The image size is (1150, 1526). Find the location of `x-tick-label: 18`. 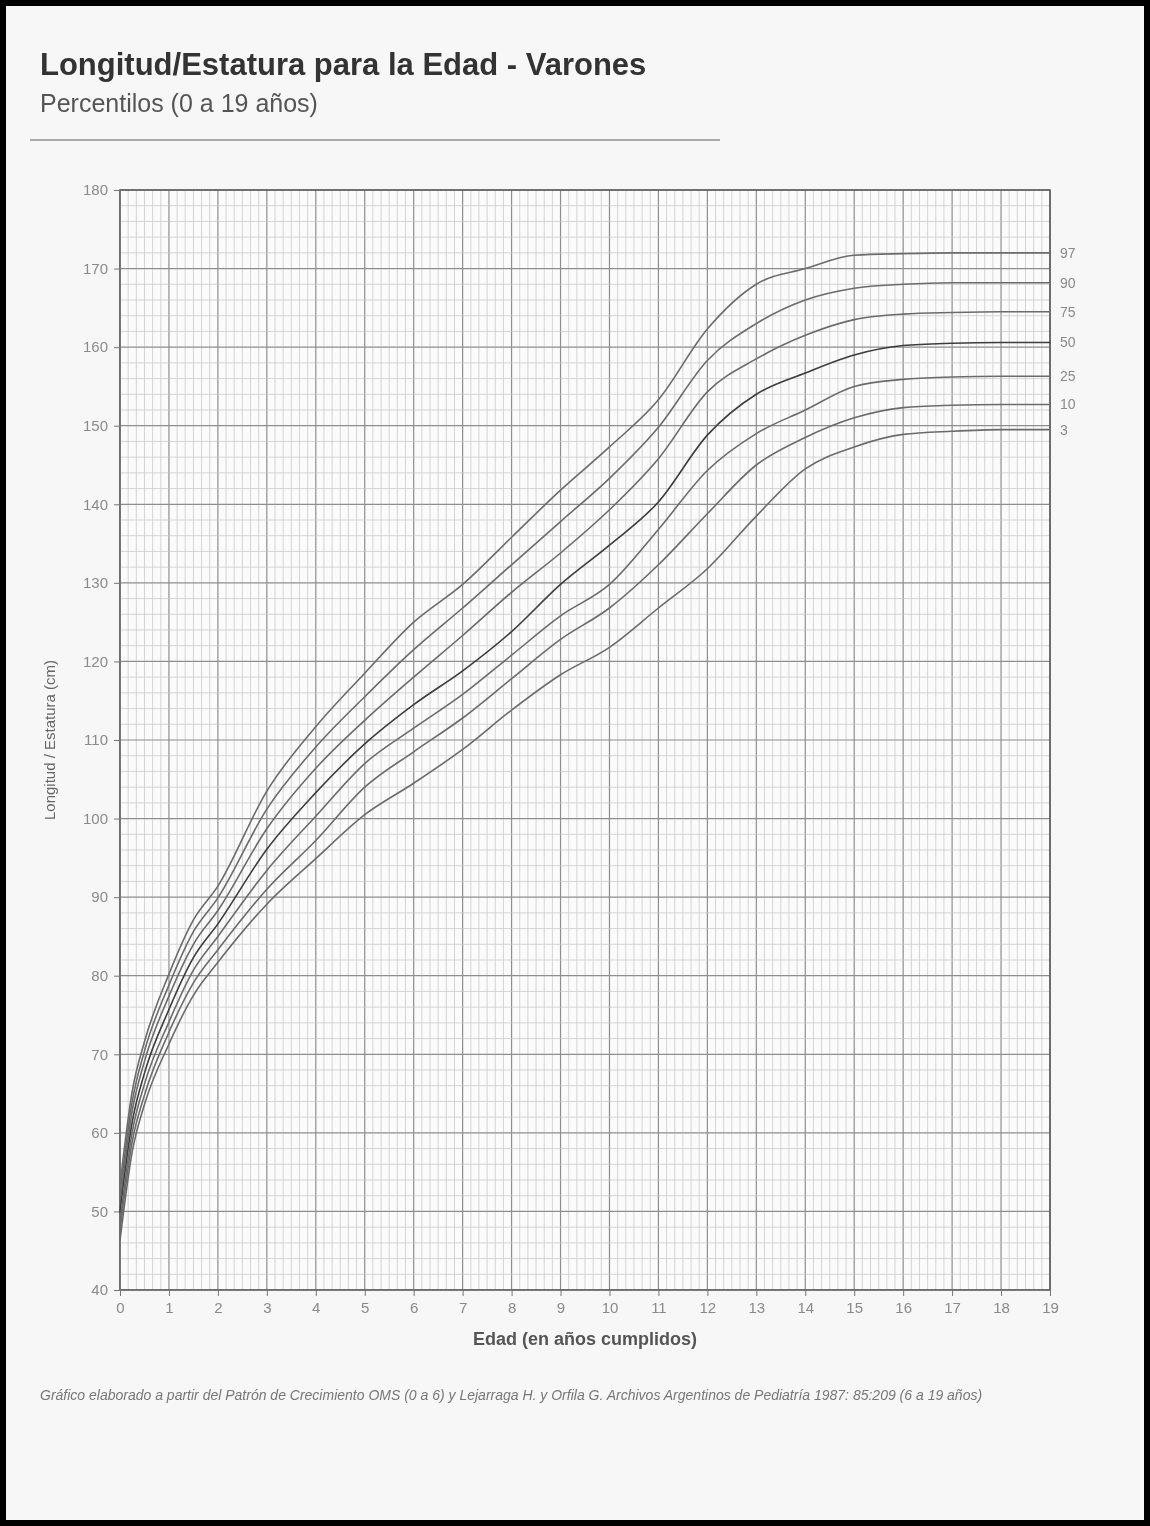

x-tick-label: 18 is located at coordinates (1001, 1307).